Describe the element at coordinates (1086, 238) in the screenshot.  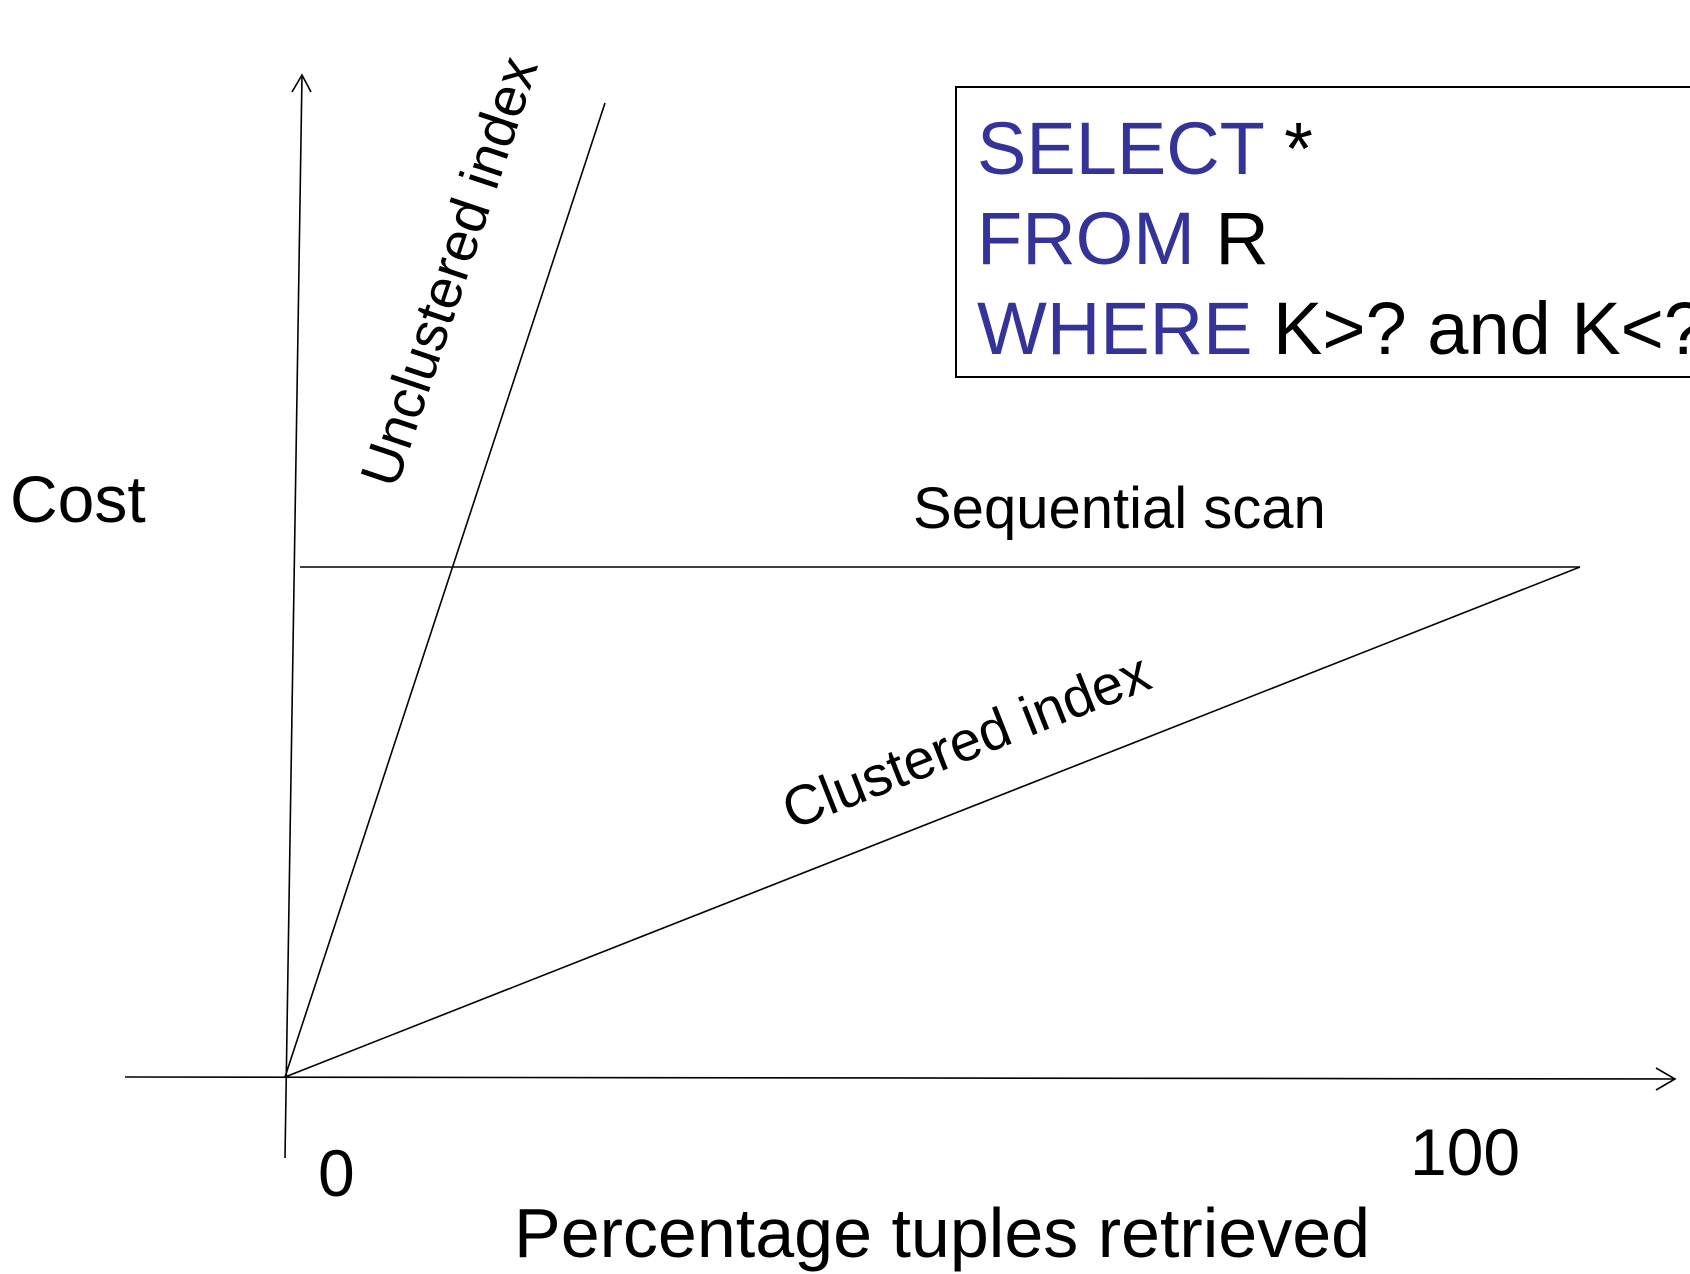
I see `sql-keyword-from: FROM` at that location.